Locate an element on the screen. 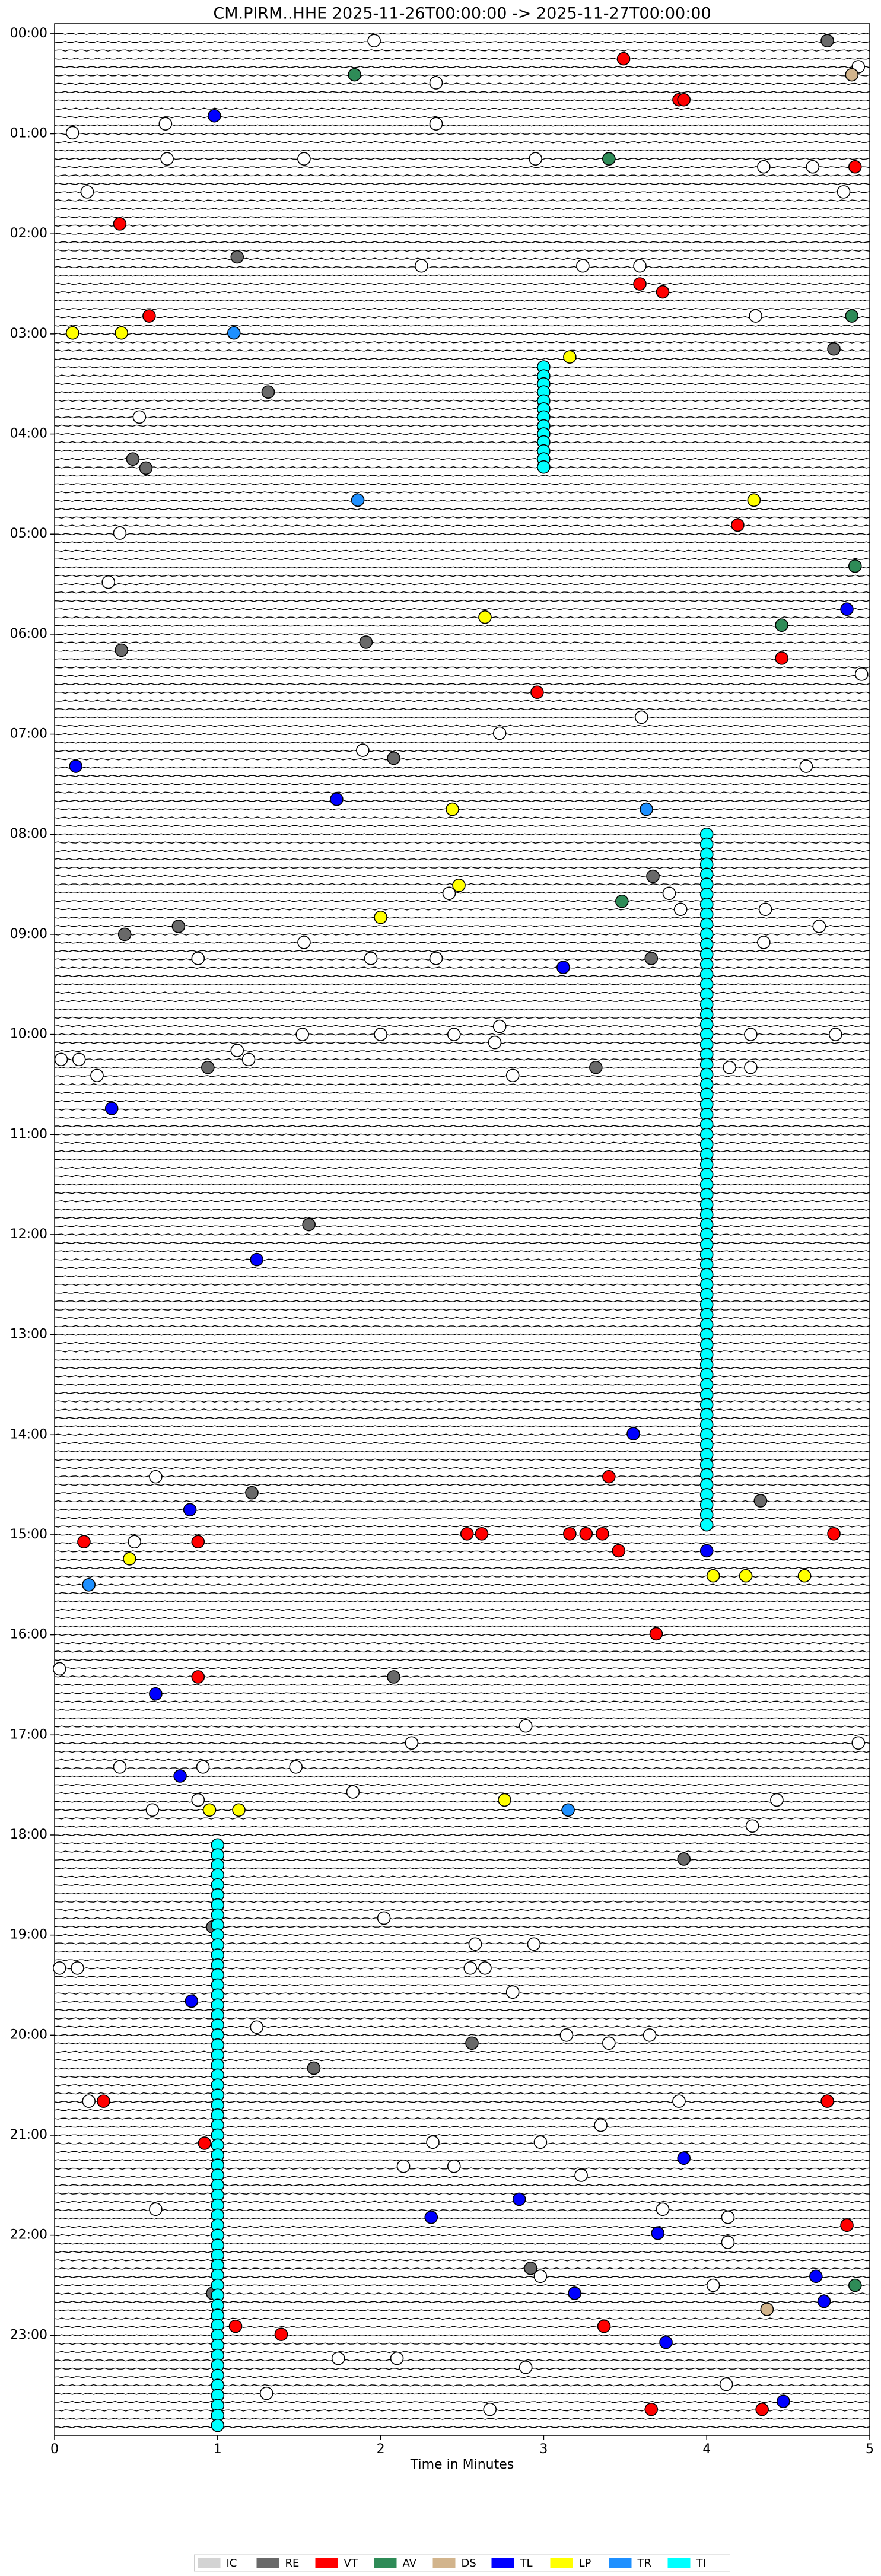 The height and width of the screenshot is (2576, 881). legend-box is located at coordinates (462, 2563).